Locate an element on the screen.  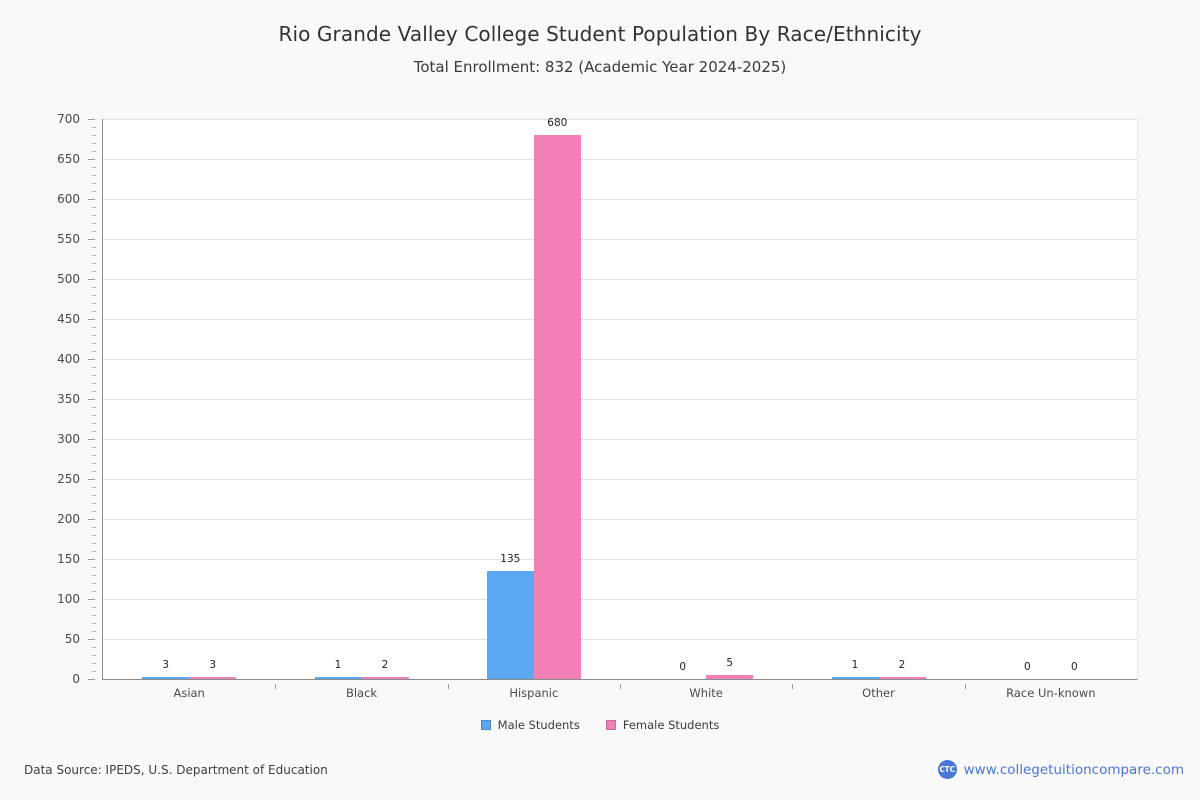
legend-item-female: Female Students is located at coordinates (662, 725).